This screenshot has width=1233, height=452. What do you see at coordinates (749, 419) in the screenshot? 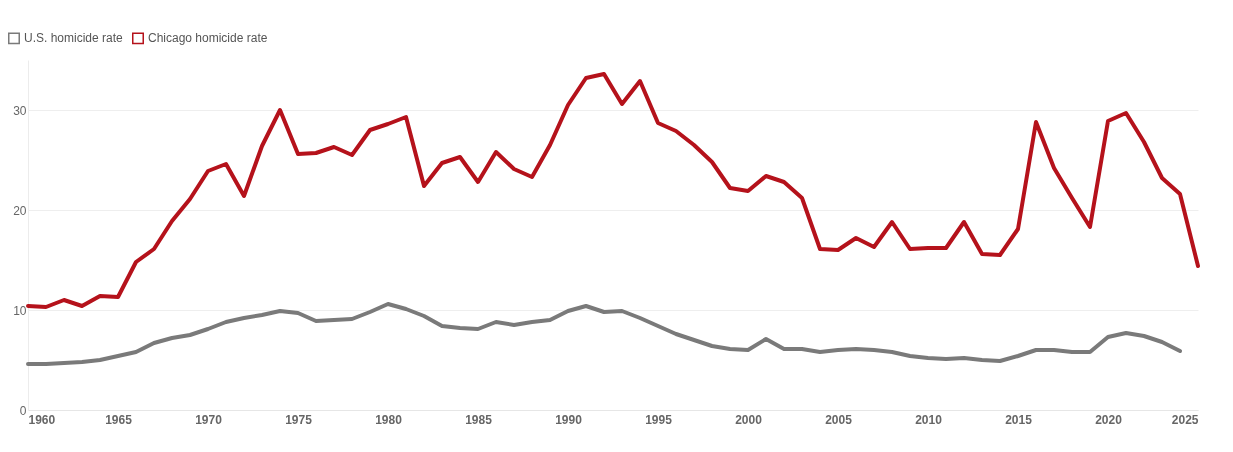
I see `x-tick-label: 2000` at bounding box center [749, 419].